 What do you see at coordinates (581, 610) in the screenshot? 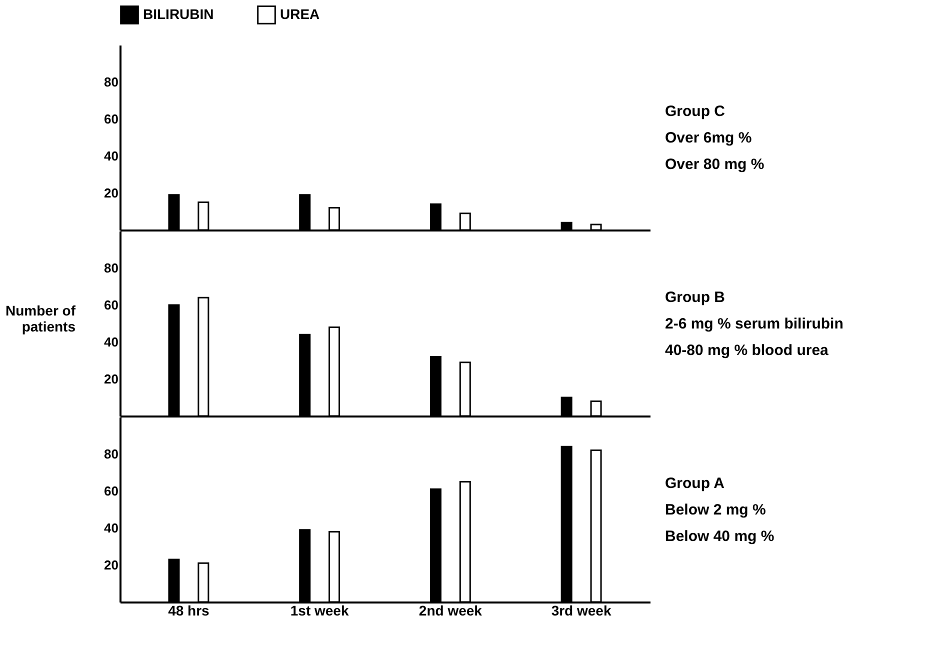
I see `x-tick-label: 3rd week` at bounding box center [581, 610].